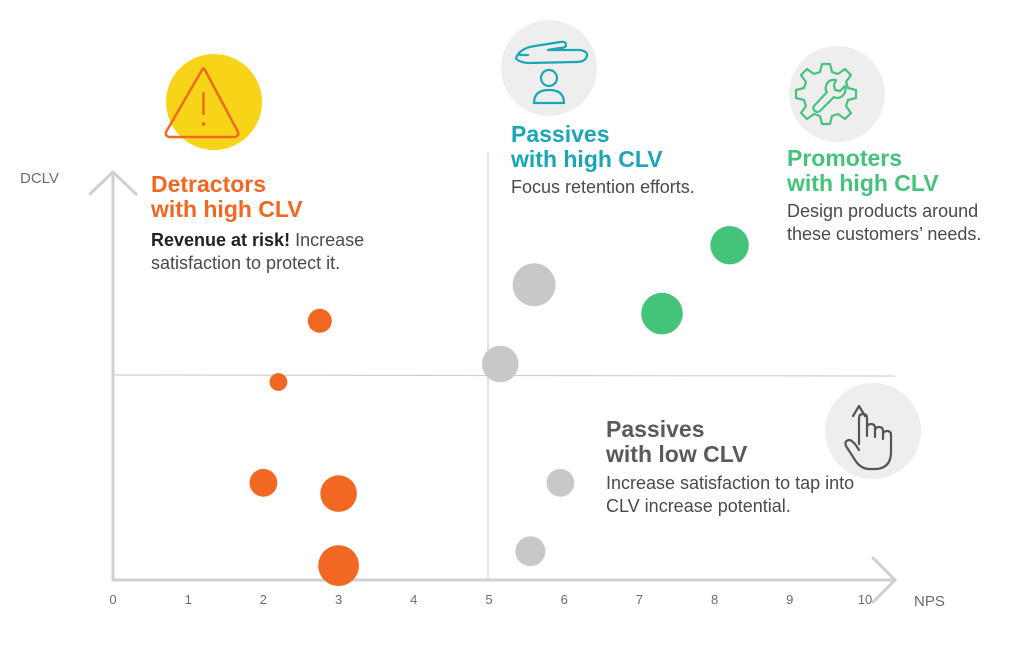 This screenshot has height=660, width=1024. I want to click on promoters-title: Promoters with high CLV, so click(902, 171).